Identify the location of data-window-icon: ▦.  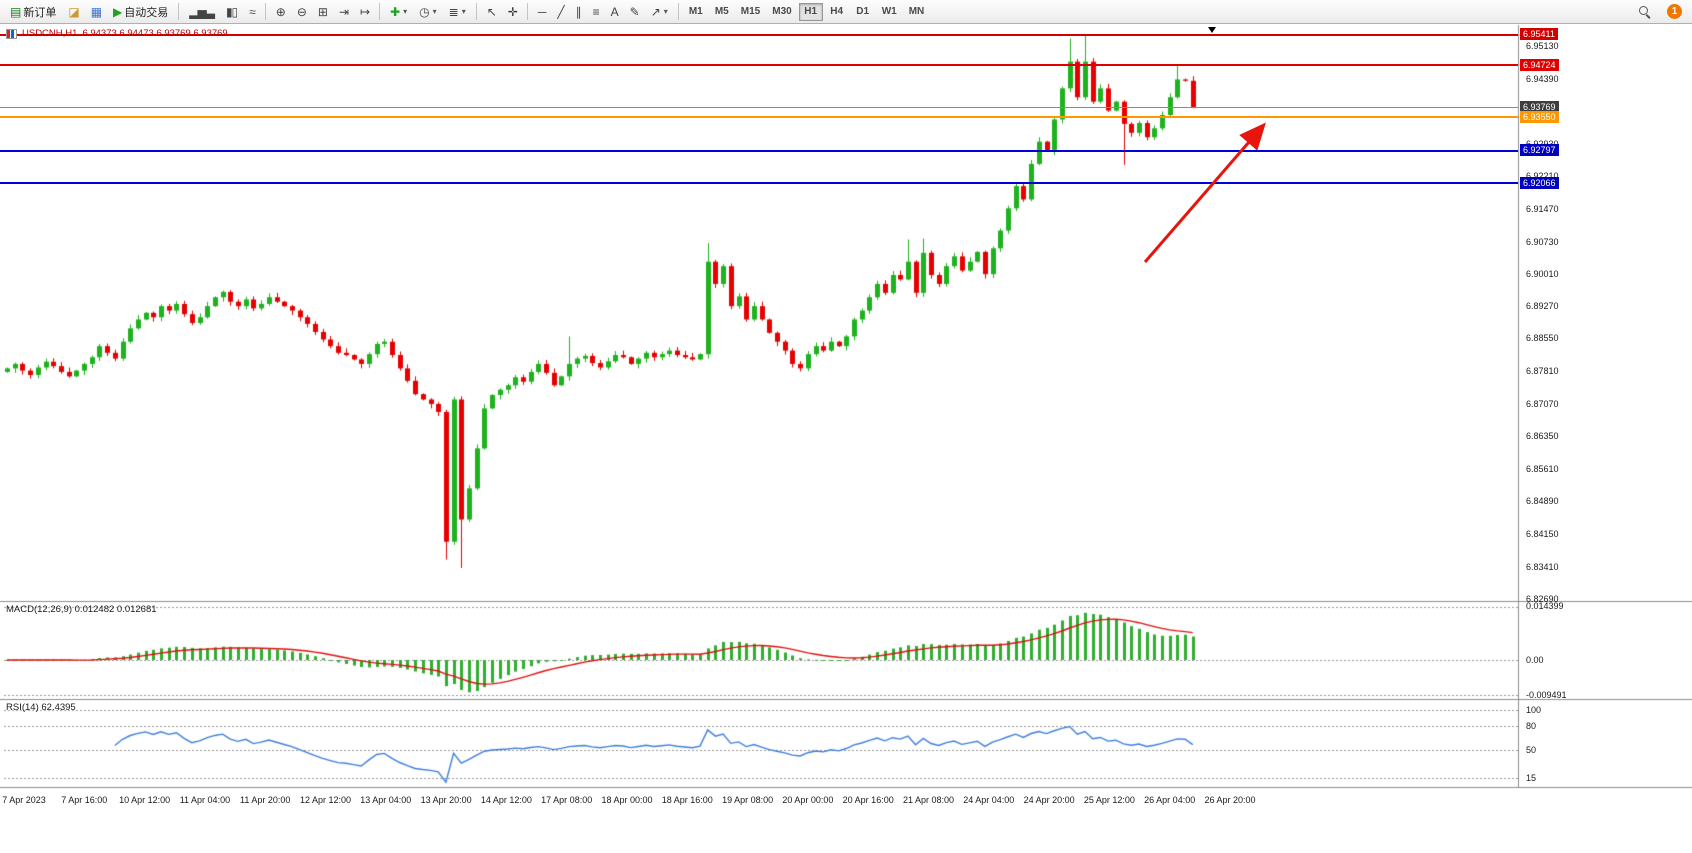
(96, 11).